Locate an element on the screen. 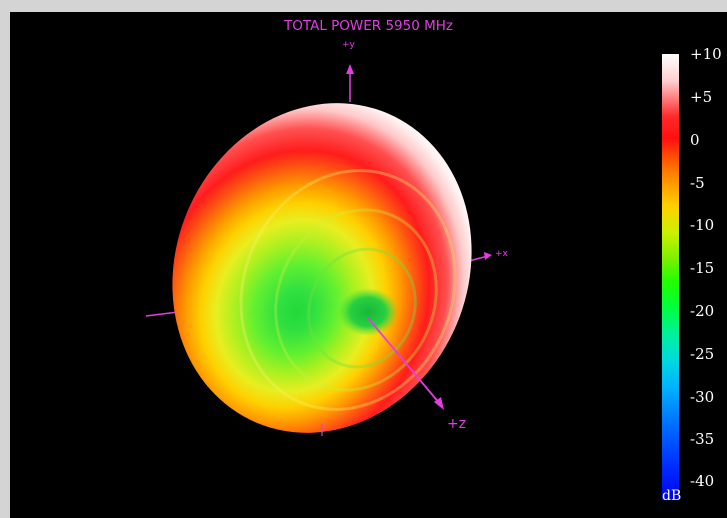 The width and height of the screenshot is (727, 518). colorbar-tick: -5 is located at coordinates (697, 183).